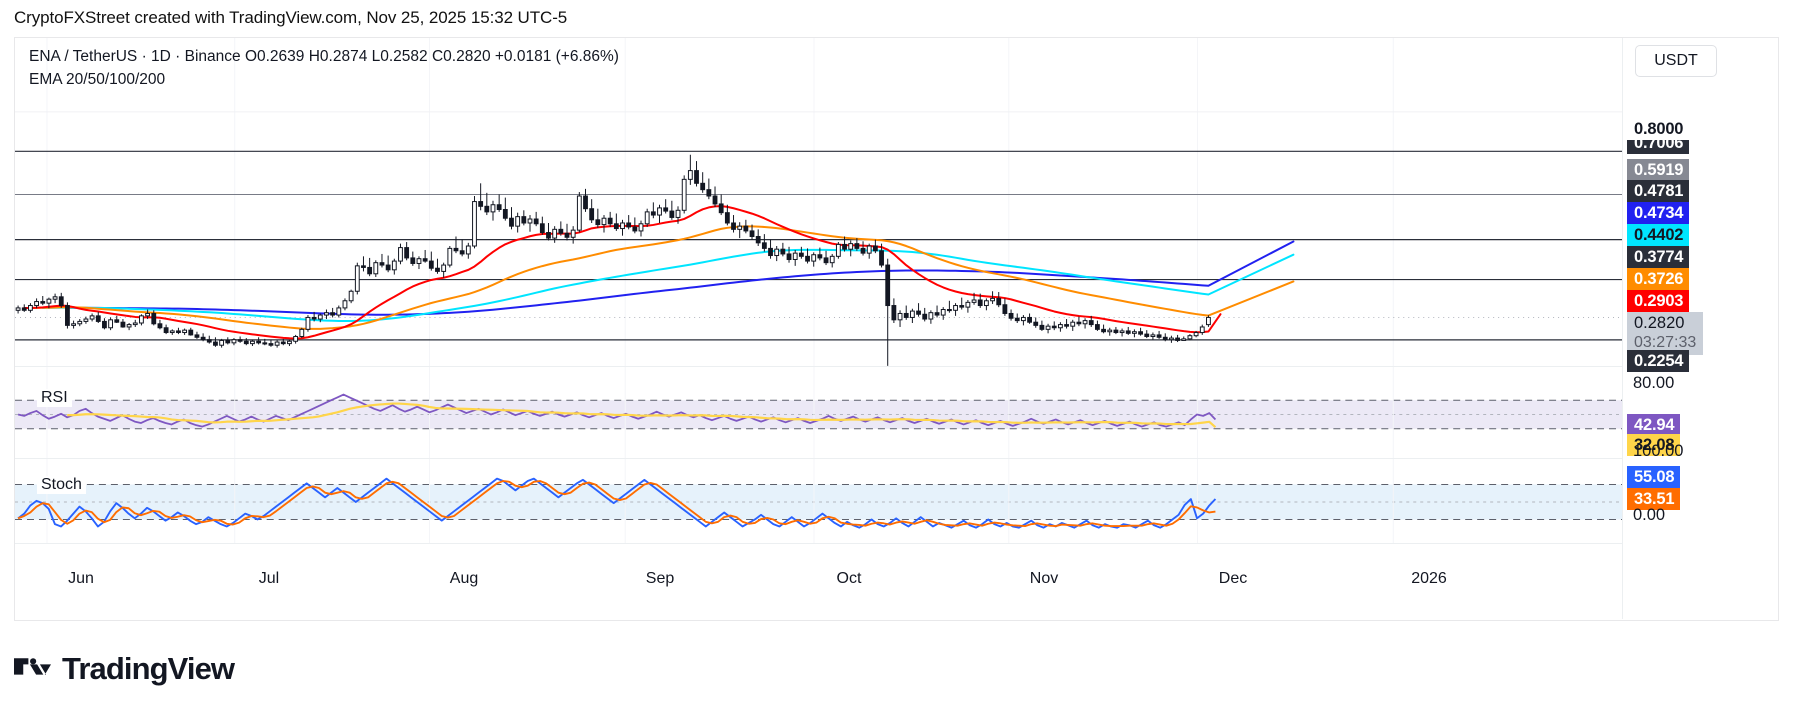 This screenshot has height=728, width=1793. What do you see at coordinates (54, 398) in the screenshot?
I see `rsi-pane-title: RSI` at bounding box center [54, 398].